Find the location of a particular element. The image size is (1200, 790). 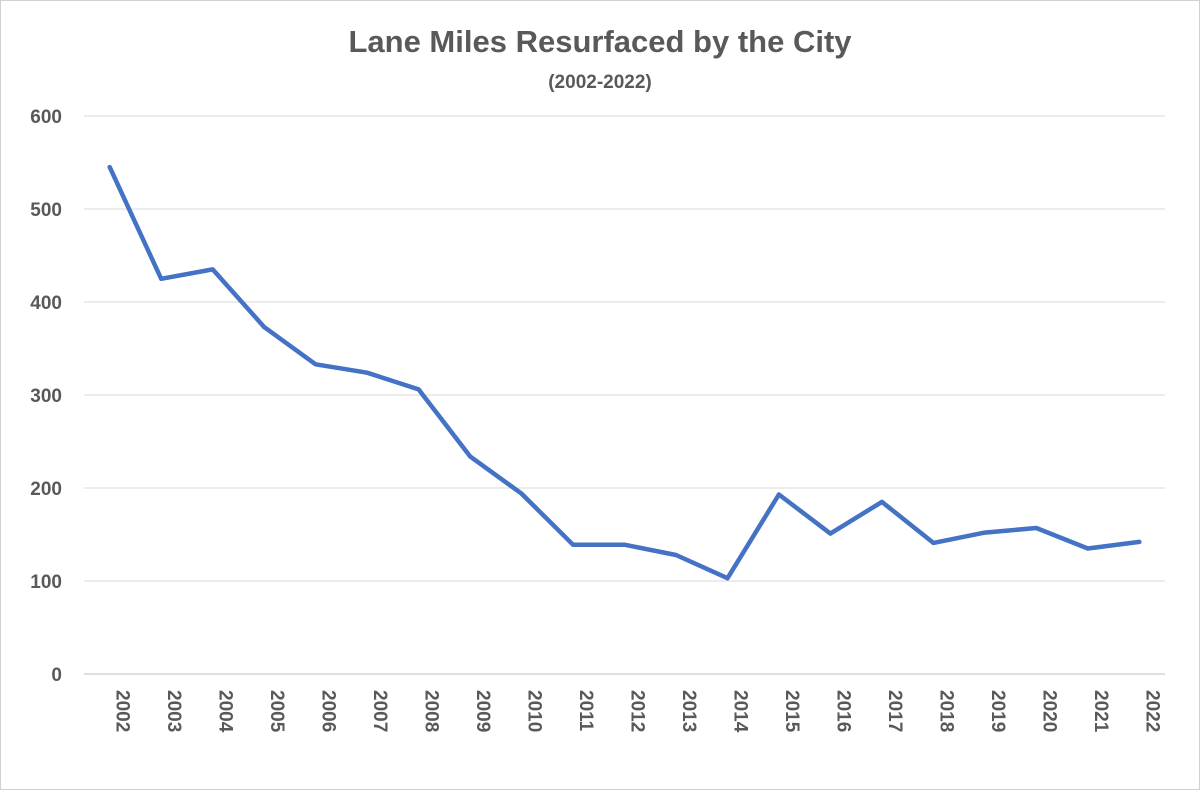

x-tick-label: 2012 is located at coordinates (637, 711).